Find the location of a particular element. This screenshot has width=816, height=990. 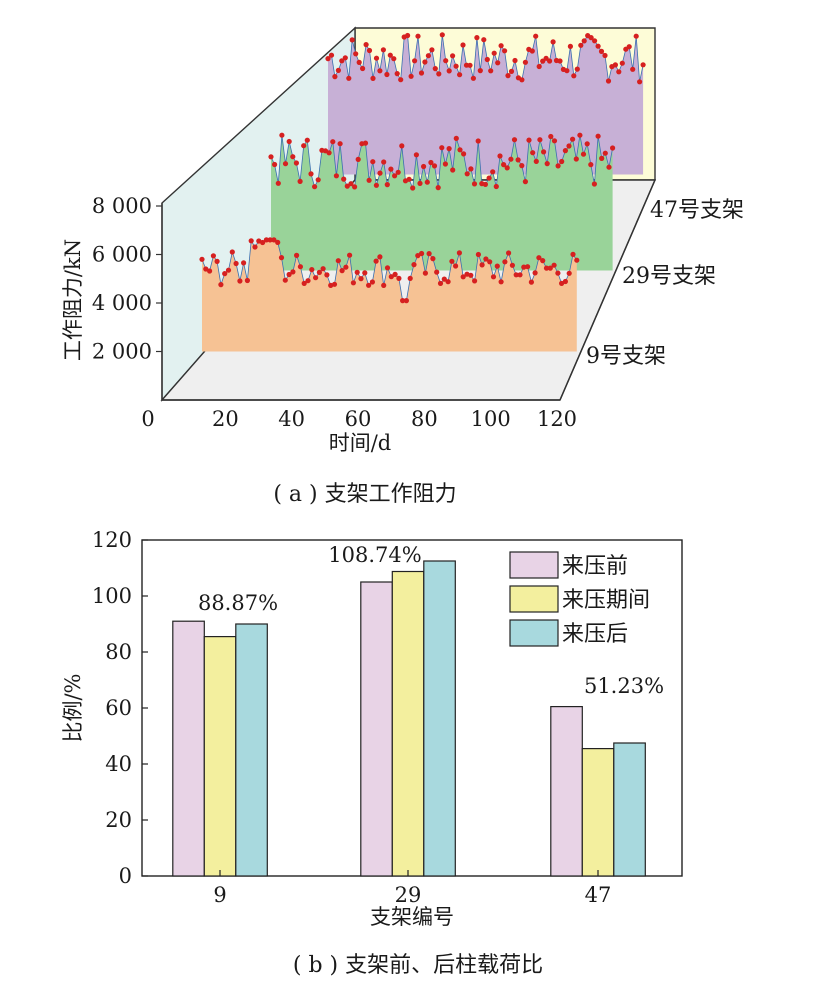

legend-swatch-after is located at coordinates (534, 633).